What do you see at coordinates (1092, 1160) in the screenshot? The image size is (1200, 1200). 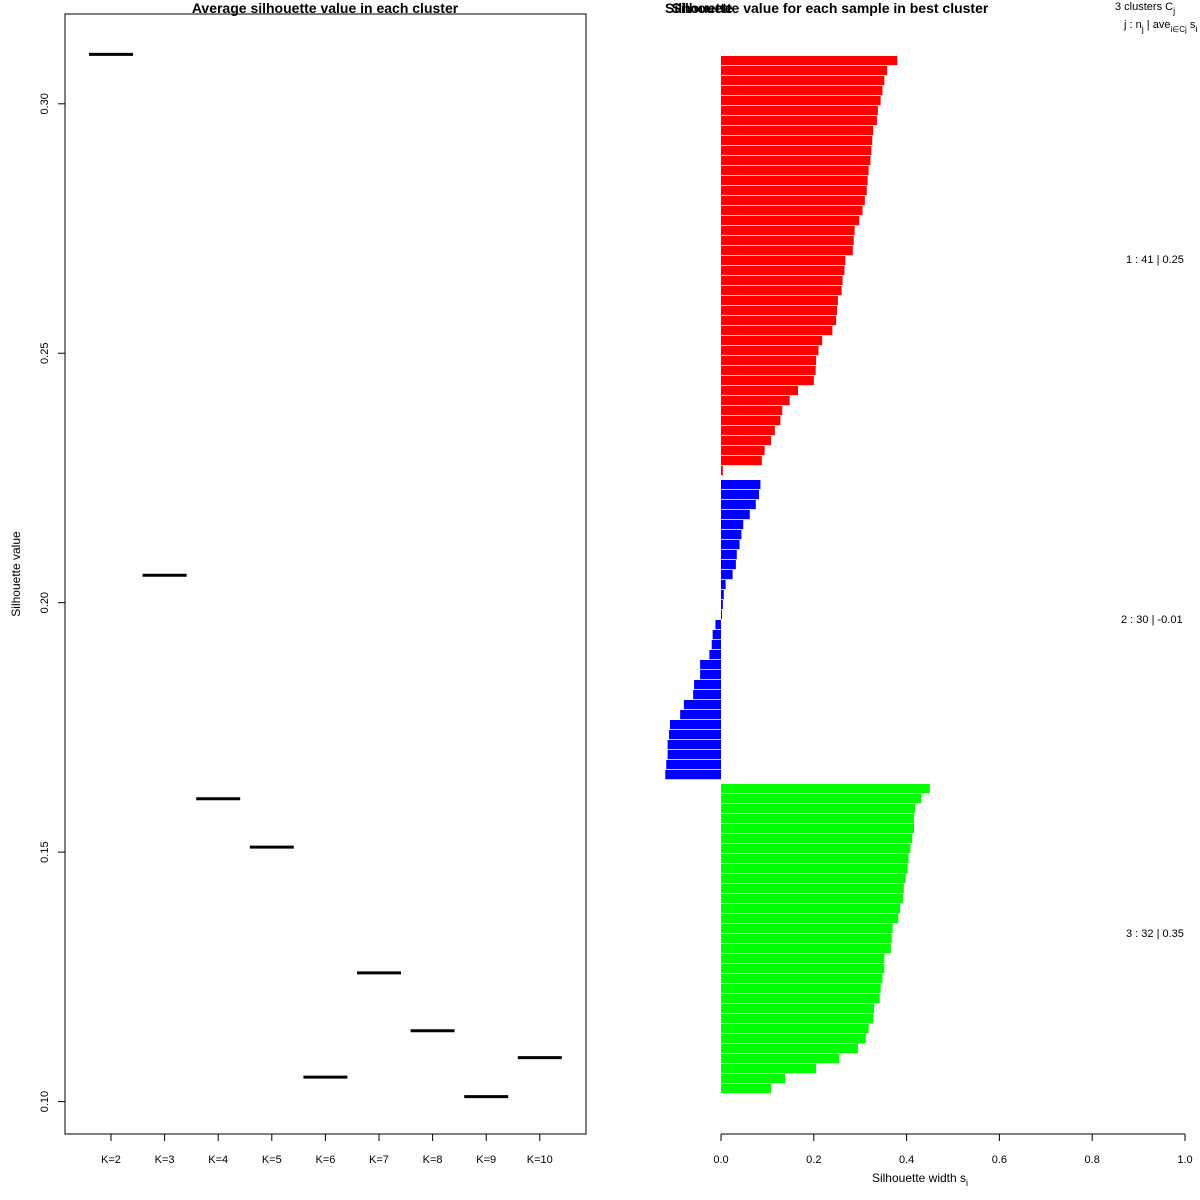 I see `right-x-tick-label: 0.8` at bounding box center [1092, 1160].